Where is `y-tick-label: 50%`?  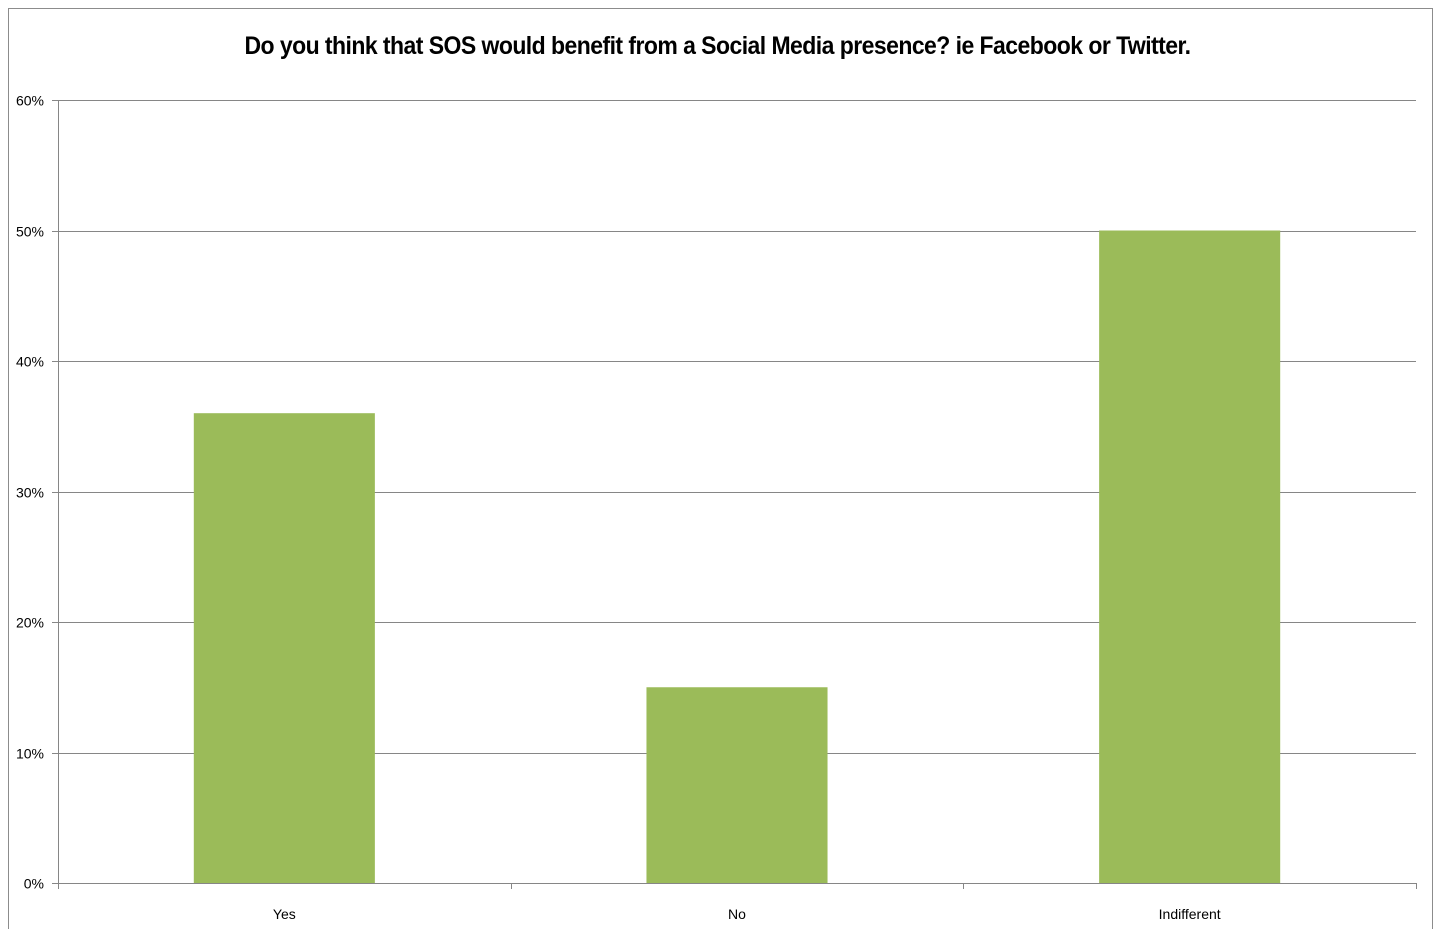
y-tick-label: 50% is located at coordinates (30, 232).